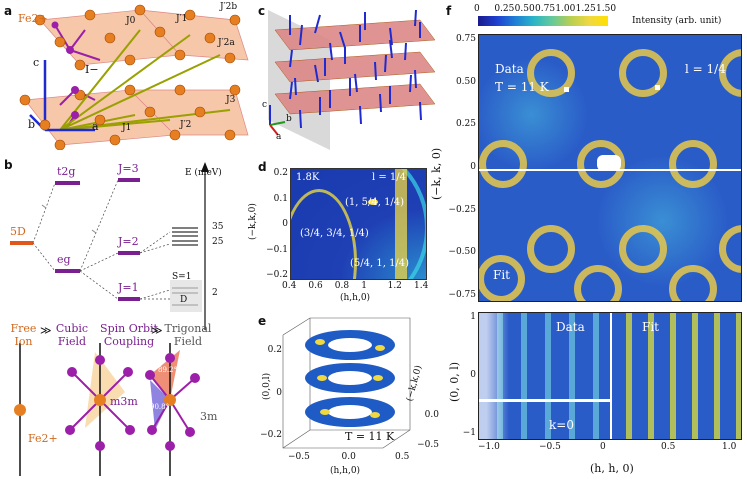 This screenshot has height=487, width=747. Describe the element at coordinates (182, 277) in the screenshot. I see `s1-label: S=1` at that location.